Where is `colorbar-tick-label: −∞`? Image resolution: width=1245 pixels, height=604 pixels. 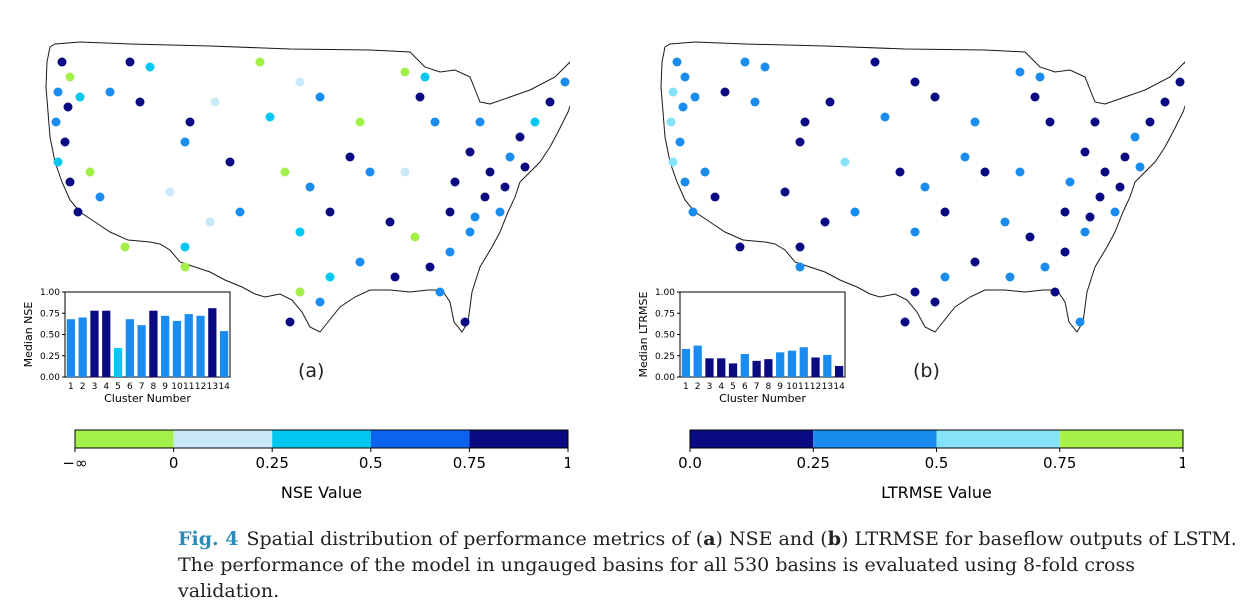
colorbar-tick-label: −∞ is located at coordinates (74, 463).